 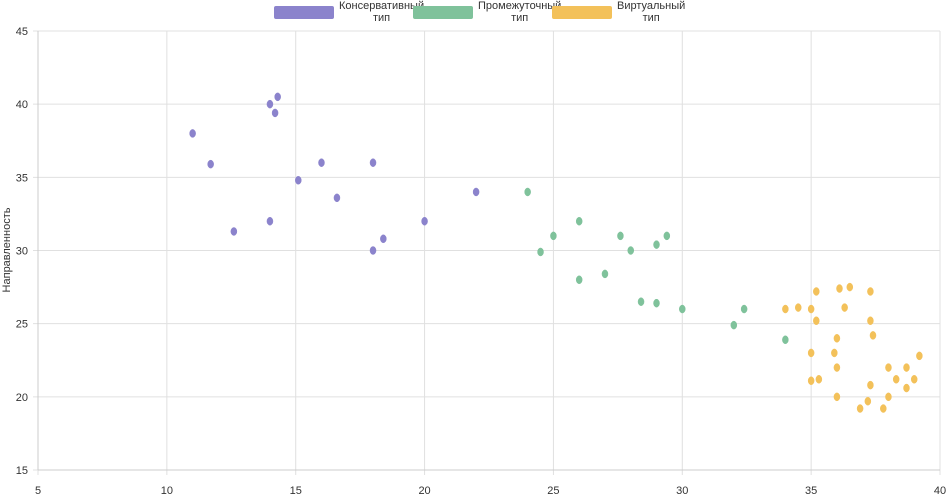 What do you see at coordinates (382, 12) in the screenshot?
I see `legend-label-conservative: Консервативный тип` at bounding box center [382, 12].